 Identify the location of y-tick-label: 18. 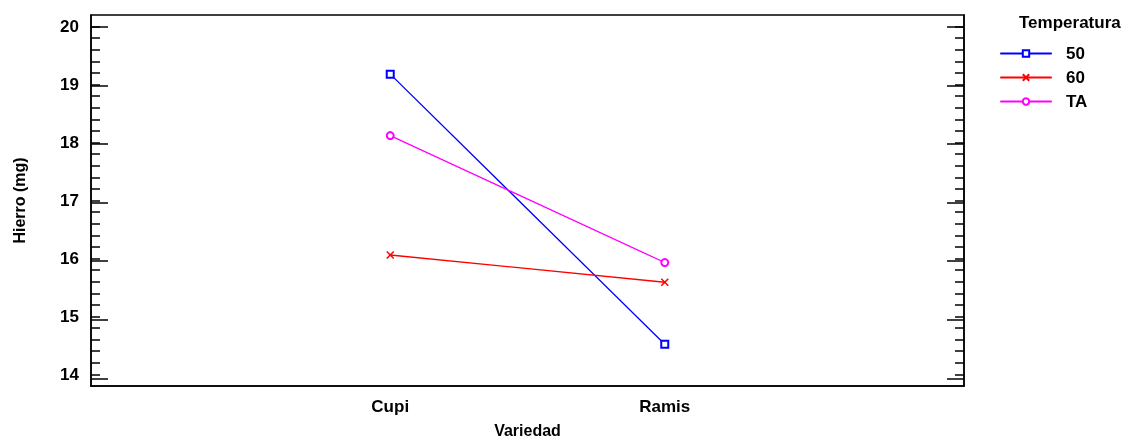
(69, 143).